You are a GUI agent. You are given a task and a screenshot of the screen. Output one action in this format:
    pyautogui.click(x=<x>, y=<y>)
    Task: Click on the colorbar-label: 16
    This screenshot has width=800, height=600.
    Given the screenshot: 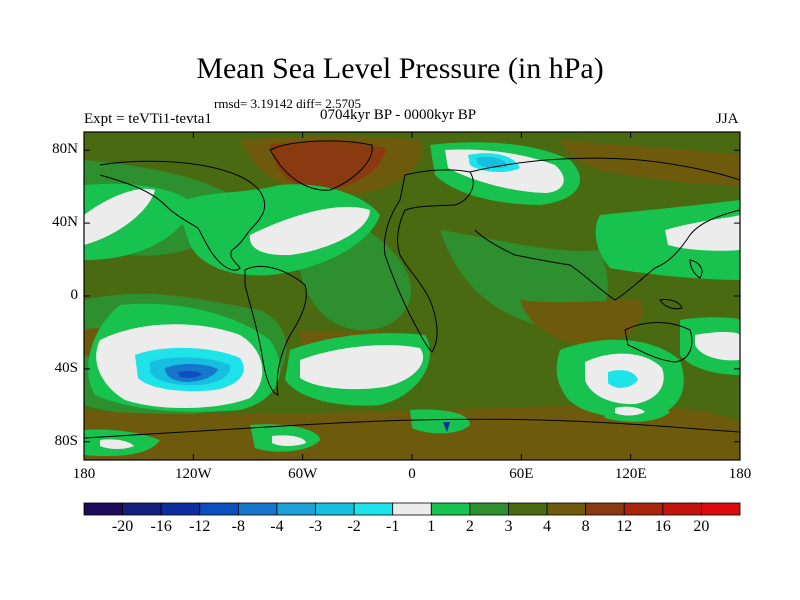 What is the action you would take?
    pyautogui.click(x=662, y=526)
    